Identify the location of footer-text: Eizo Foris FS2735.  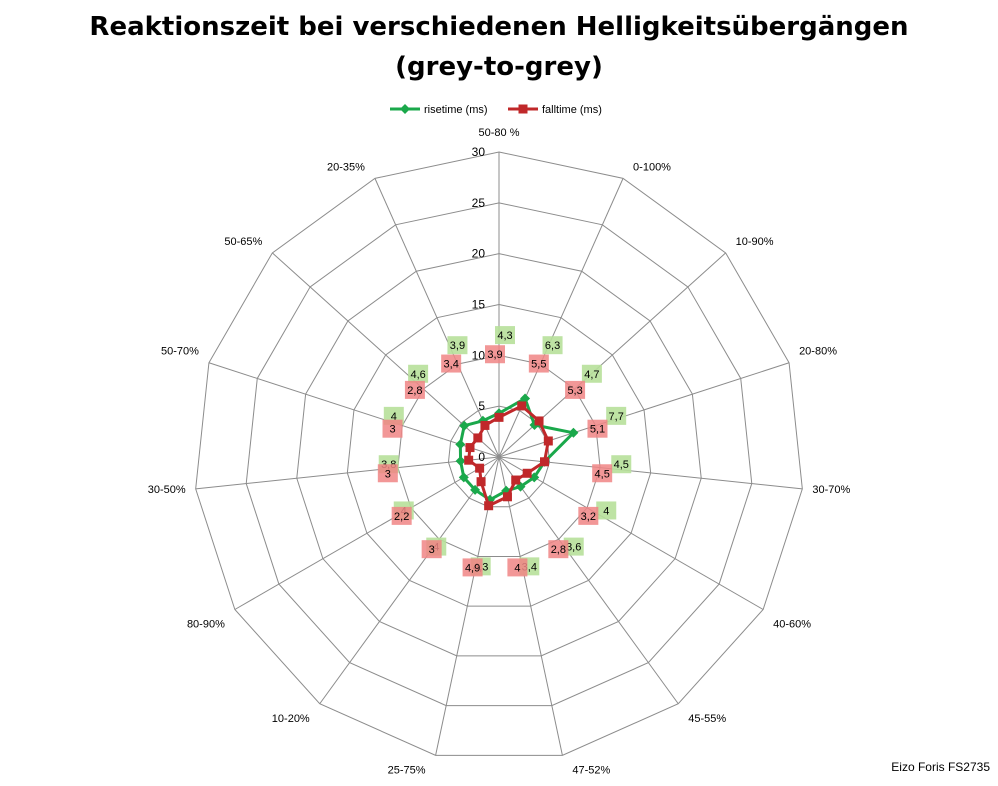
(940, 767).